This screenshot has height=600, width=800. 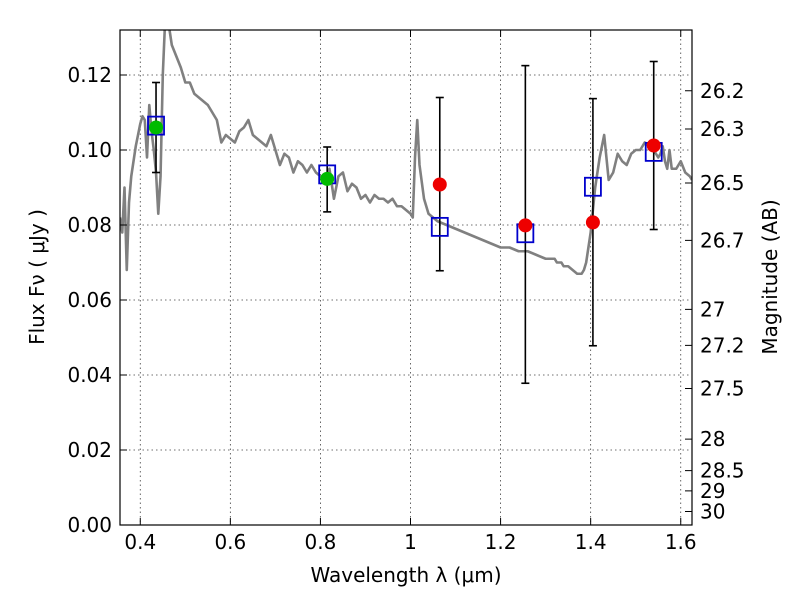 What do you see at coordinates (722, 240) in the screenshot?
I see `y2-tick-label: 26.7` at bounding box center [722, 240].